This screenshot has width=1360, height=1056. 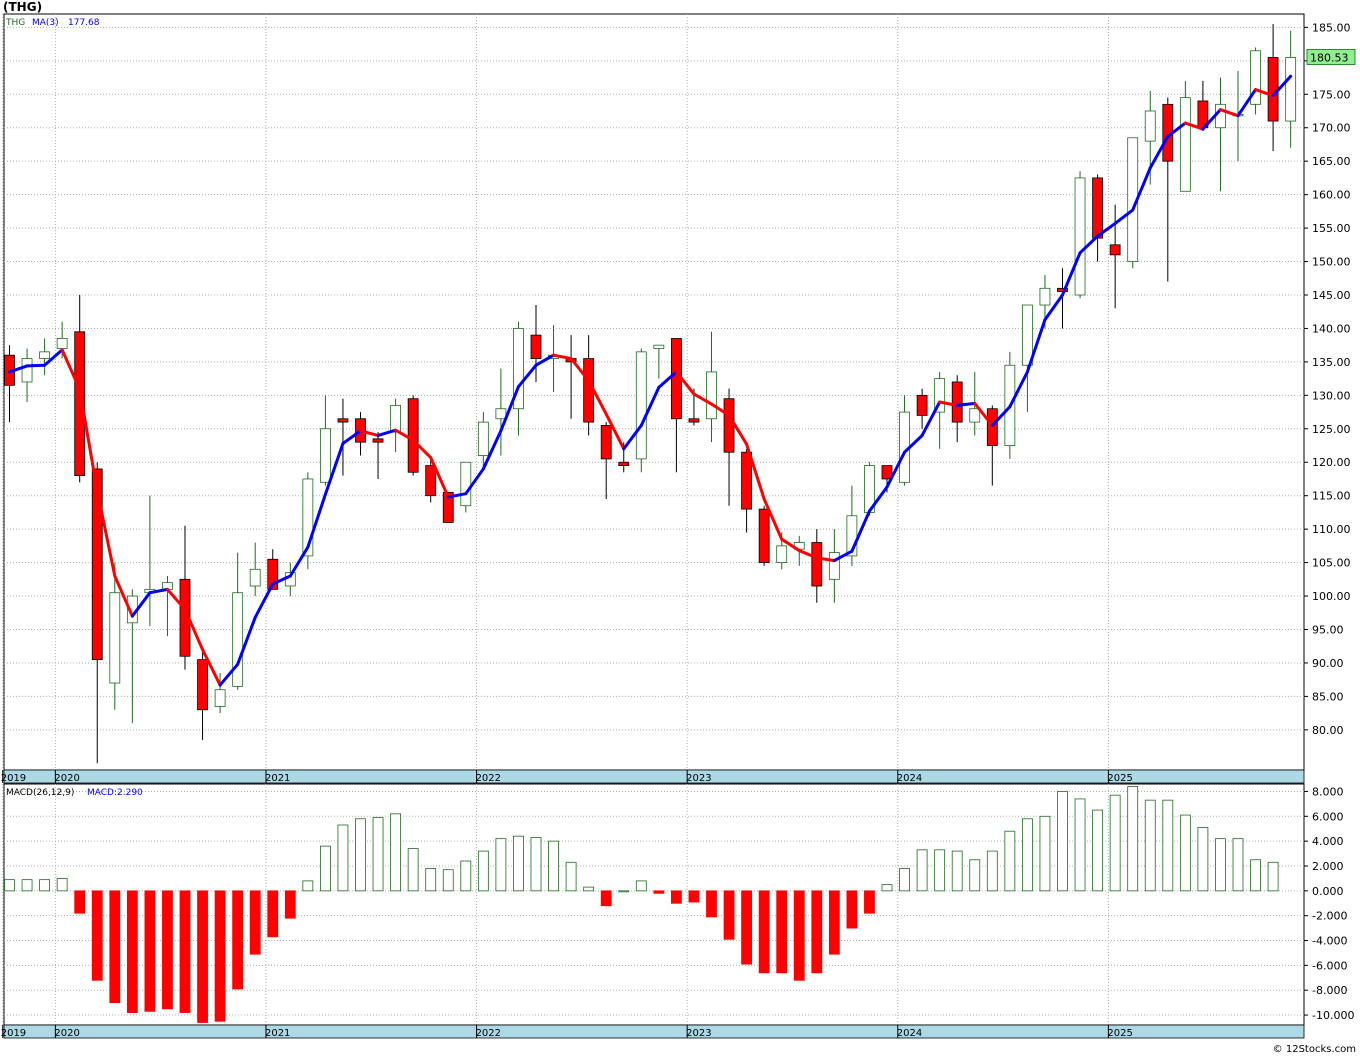 What do you see at coordinates (45, 23) in the screenshot?
I see `price-legend-ma-label: MA(3)` at bounding box center [45, 23].